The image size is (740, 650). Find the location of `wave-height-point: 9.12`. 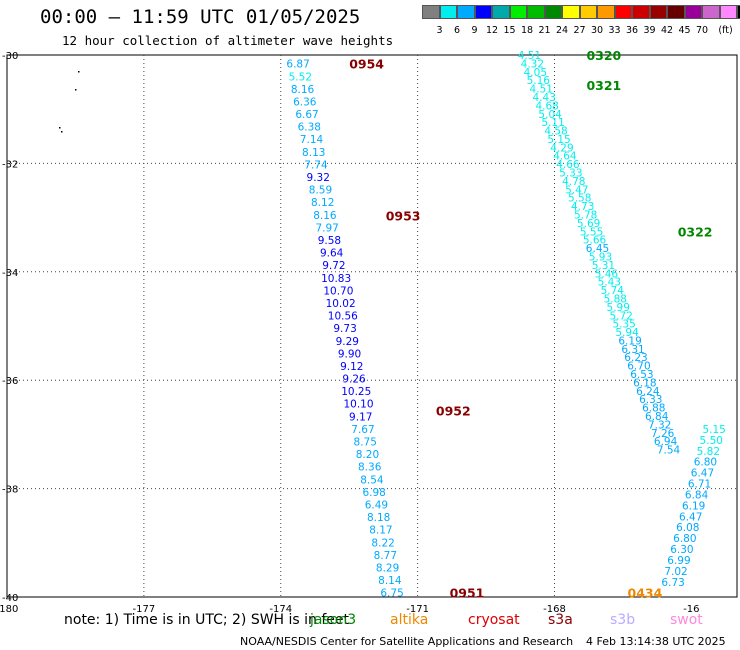

wave-height-point: 9.12 is located at coordinates (351, 367).